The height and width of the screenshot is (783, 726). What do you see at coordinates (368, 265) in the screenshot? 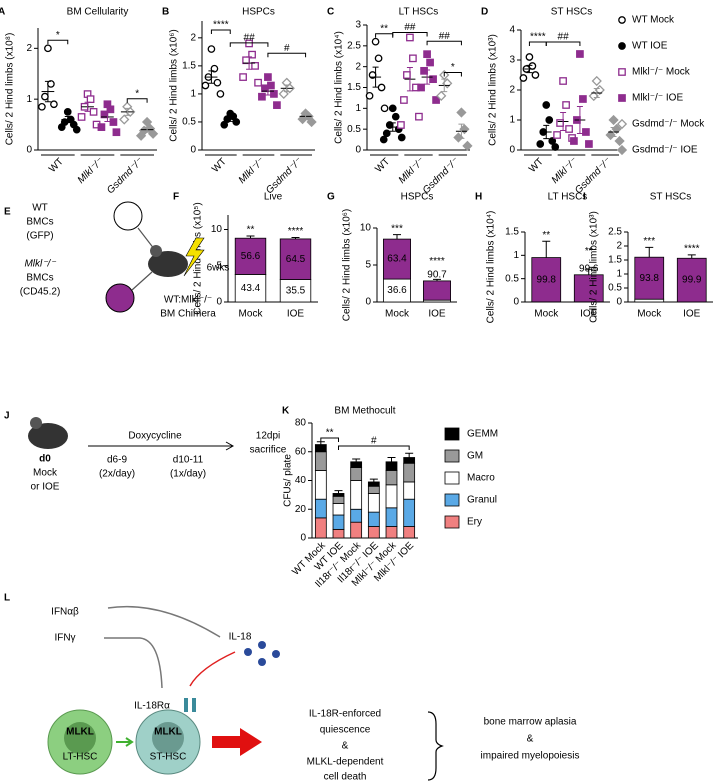
I see `y-tick-label: 5` at bounding box center [368, 265].